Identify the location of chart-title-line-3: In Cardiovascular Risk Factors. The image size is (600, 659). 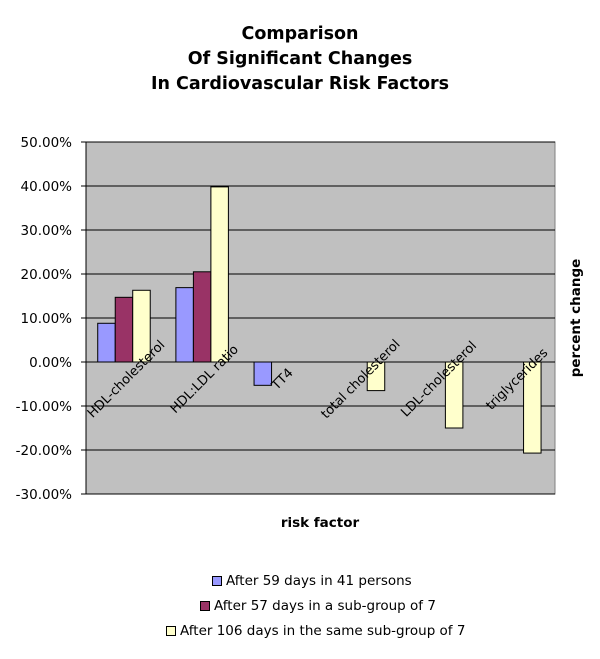
(300, 84).